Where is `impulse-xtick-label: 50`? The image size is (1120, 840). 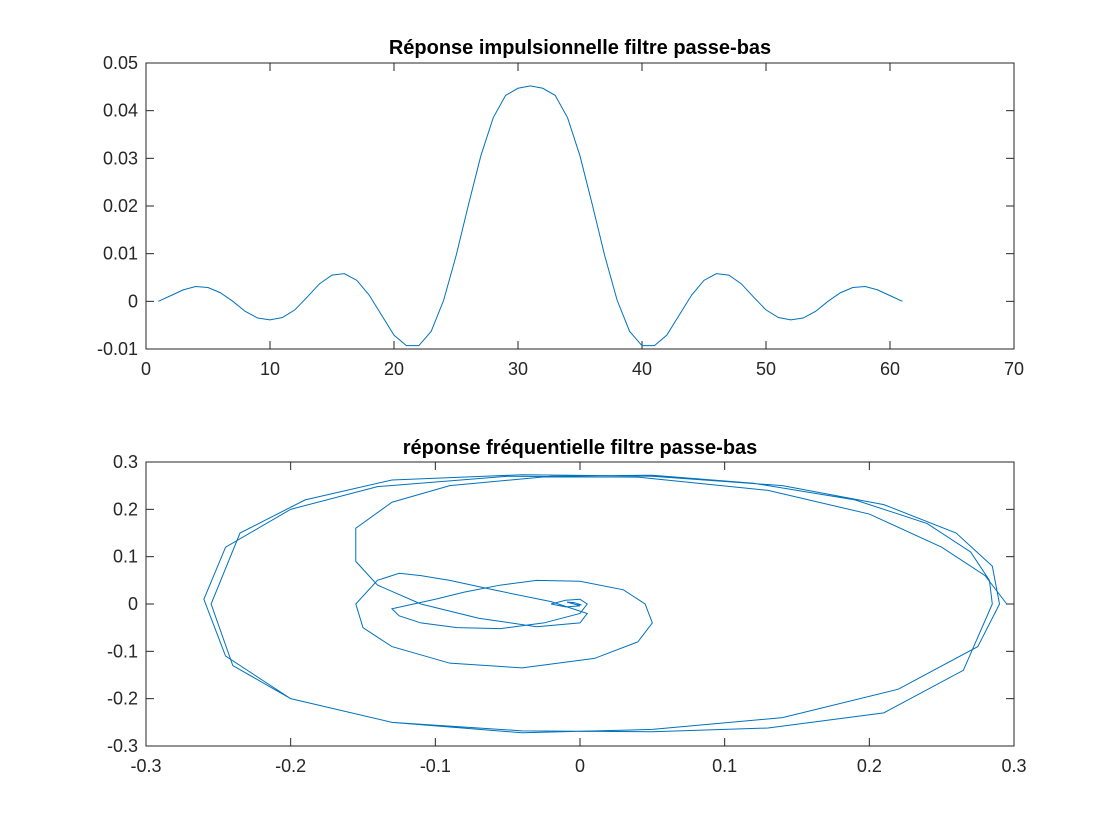 impulse-xtick-label: 50 is located at coordinates (766, 369).